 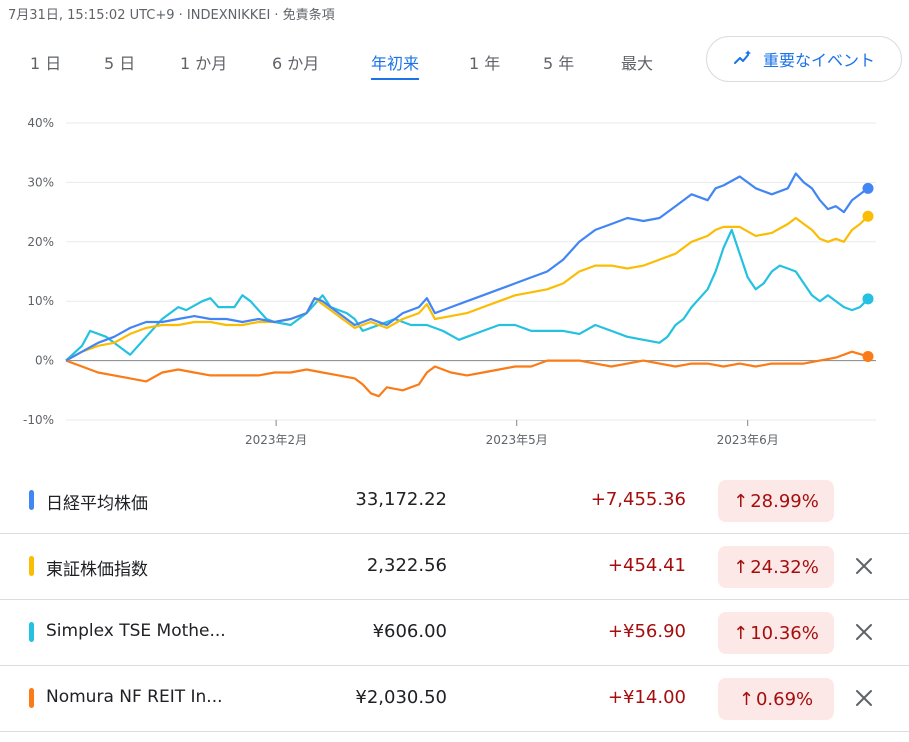 What do you see at coordinates (40, 301) in the screenshot?
I see `y-tick-label: 10%` at bounding box center [40, 301].